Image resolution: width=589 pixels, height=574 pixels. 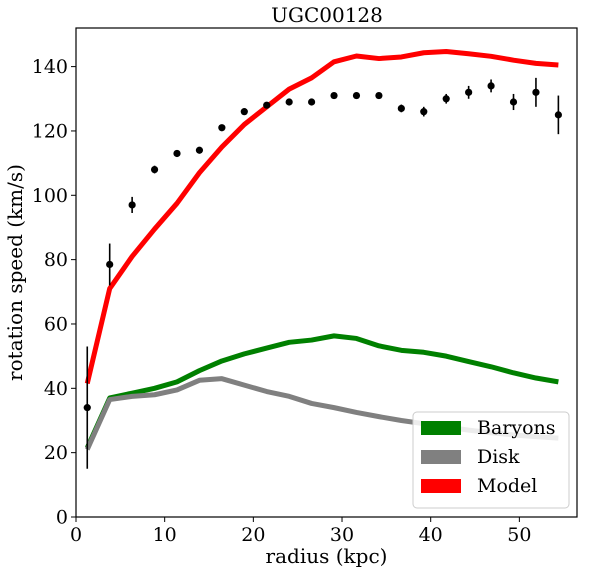 What do you see at coordinates (253, 535) in the screenshot?
I see `x-tick-label: 20` at bounding box center [253, 535].